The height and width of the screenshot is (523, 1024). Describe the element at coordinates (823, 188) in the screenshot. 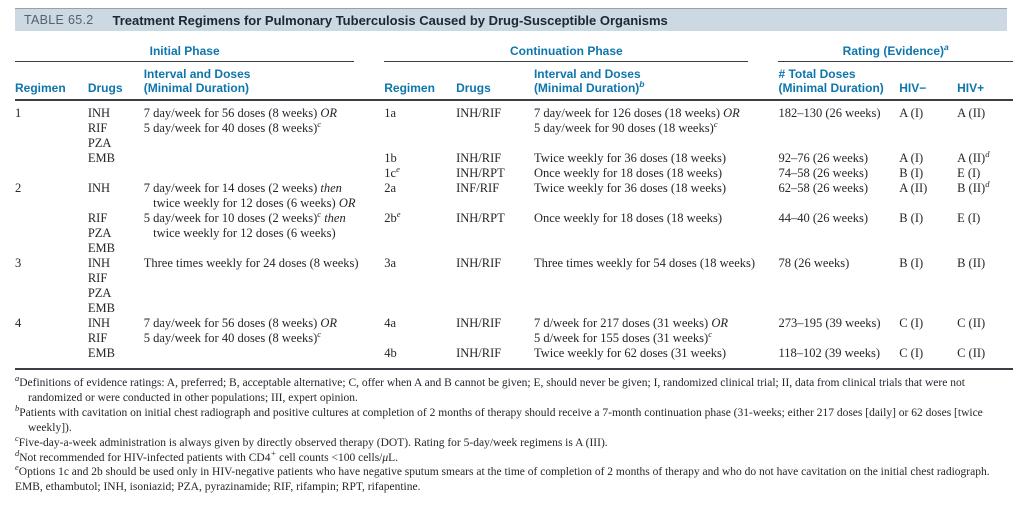

I see `table-cell: 62–58 (26 weeks)` at that location.